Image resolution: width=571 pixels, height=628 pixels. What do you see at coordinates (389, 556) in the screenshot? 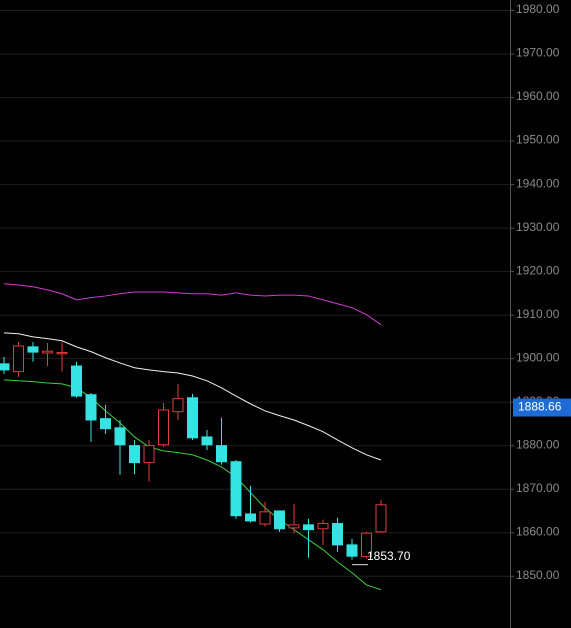
I see `low-label: 1853.70` at bounding box center [389, 556].